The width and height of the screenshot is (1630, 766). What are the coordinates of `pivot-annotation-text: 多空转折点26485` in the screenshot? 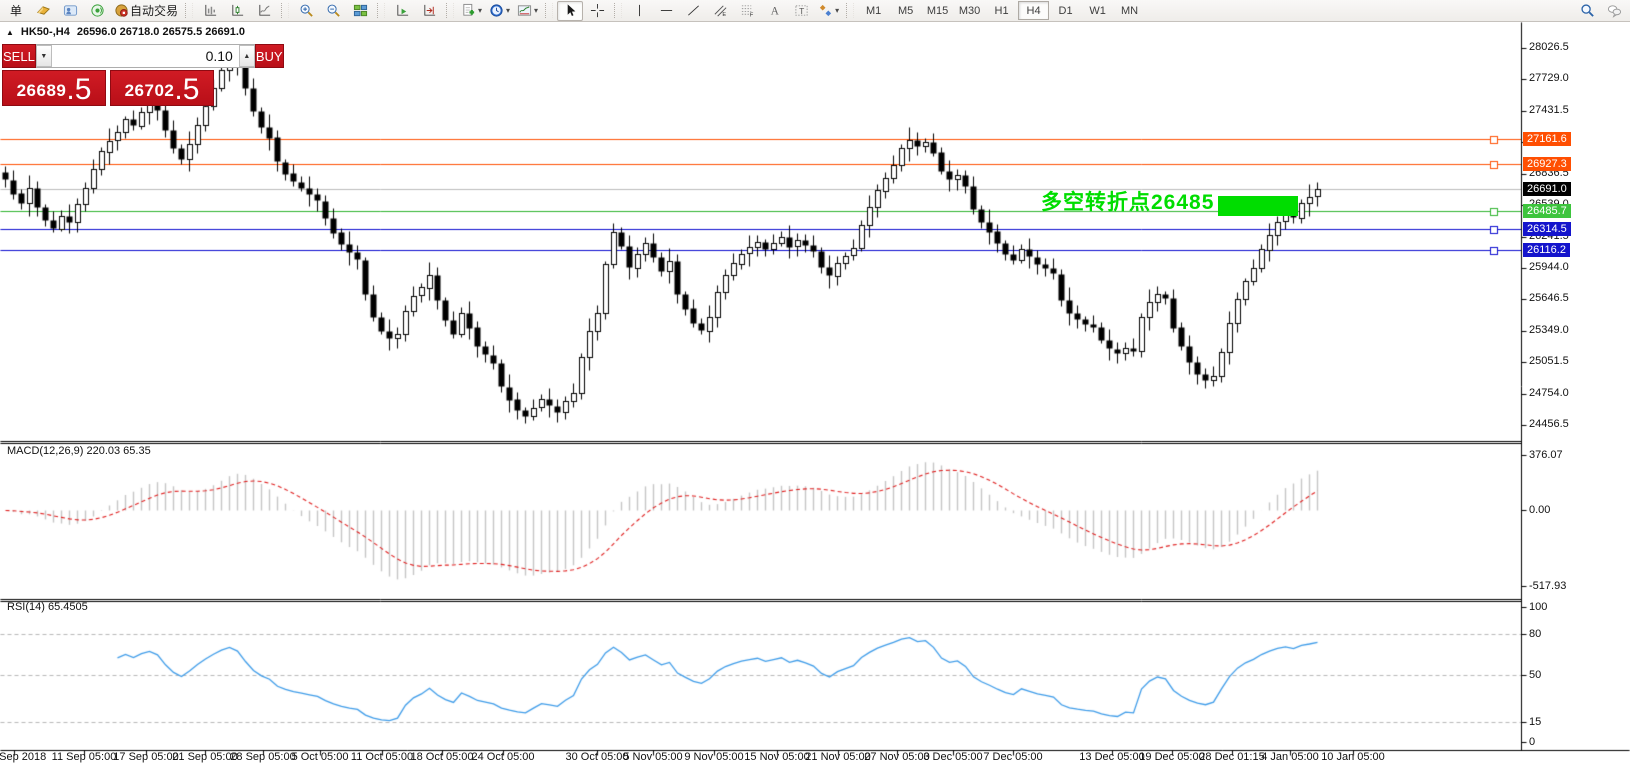 It's located at (1128, 202).